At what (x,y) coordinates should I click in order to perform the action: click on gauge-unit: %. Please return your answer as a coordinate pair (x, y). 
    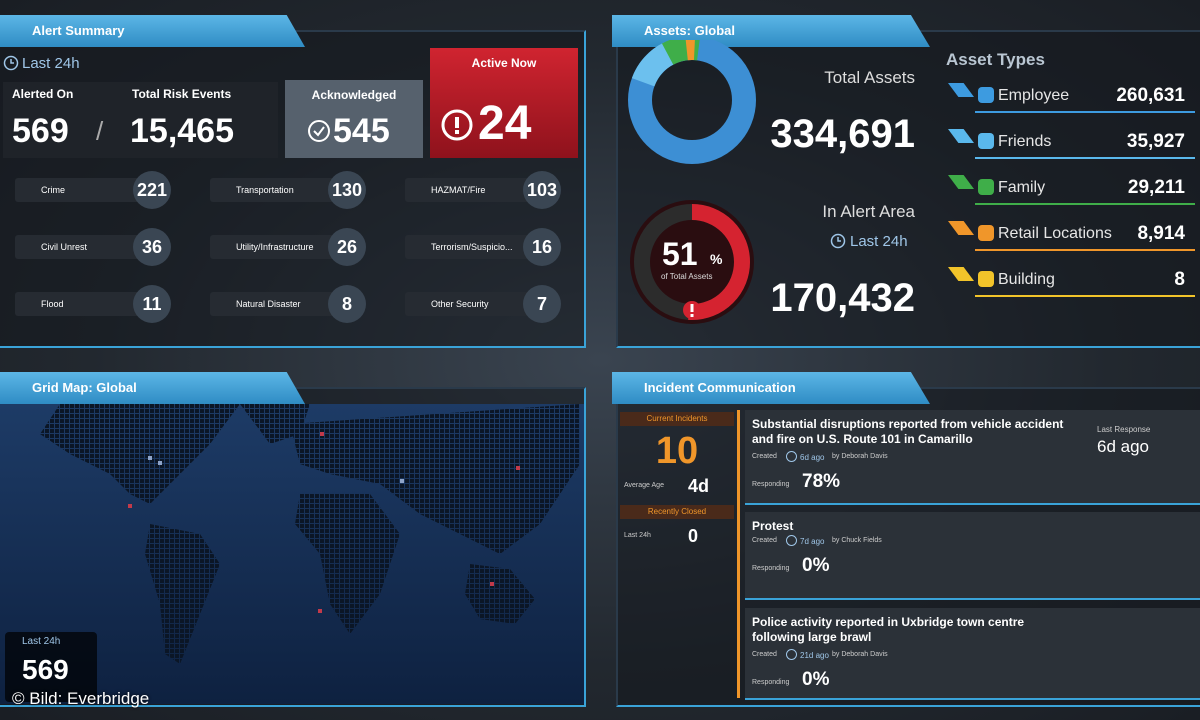
    Looking at the image, I should click on (716, 259).